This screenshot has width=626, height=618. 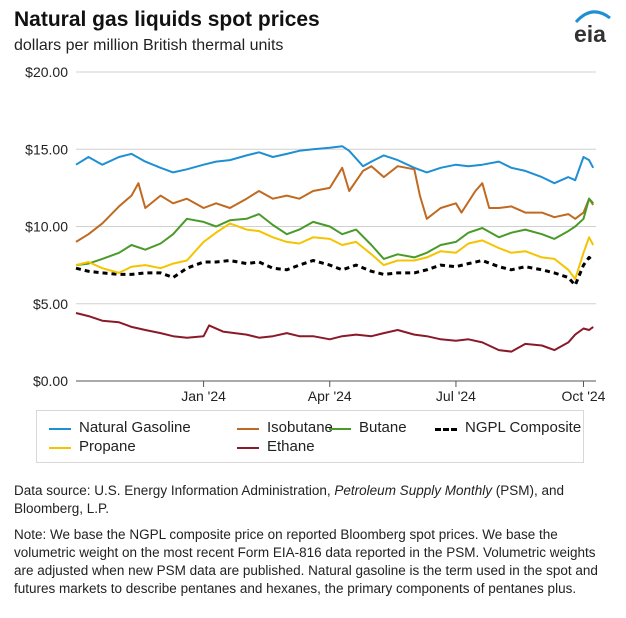 I want to click on series-line-propane, so click(x=335, y=251).